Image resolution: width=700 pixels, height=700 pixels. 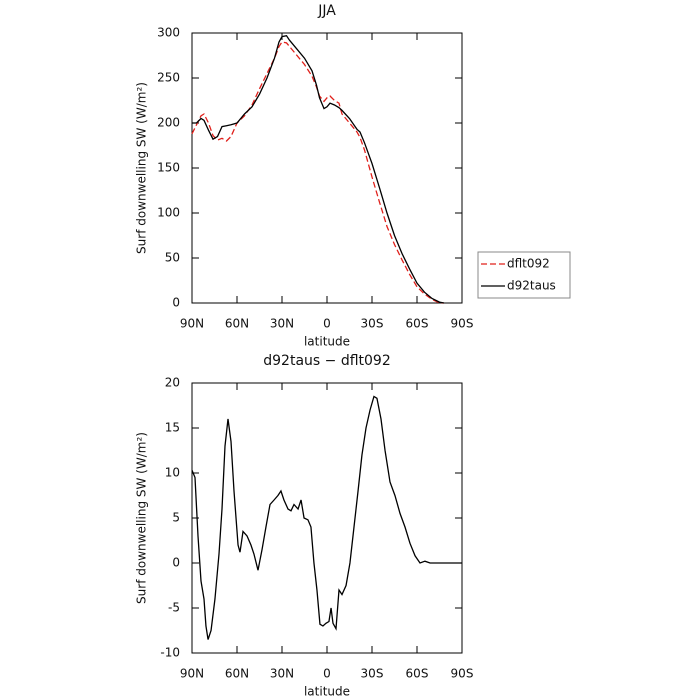 I want to click on legend-box, so click(x=524, y=275).